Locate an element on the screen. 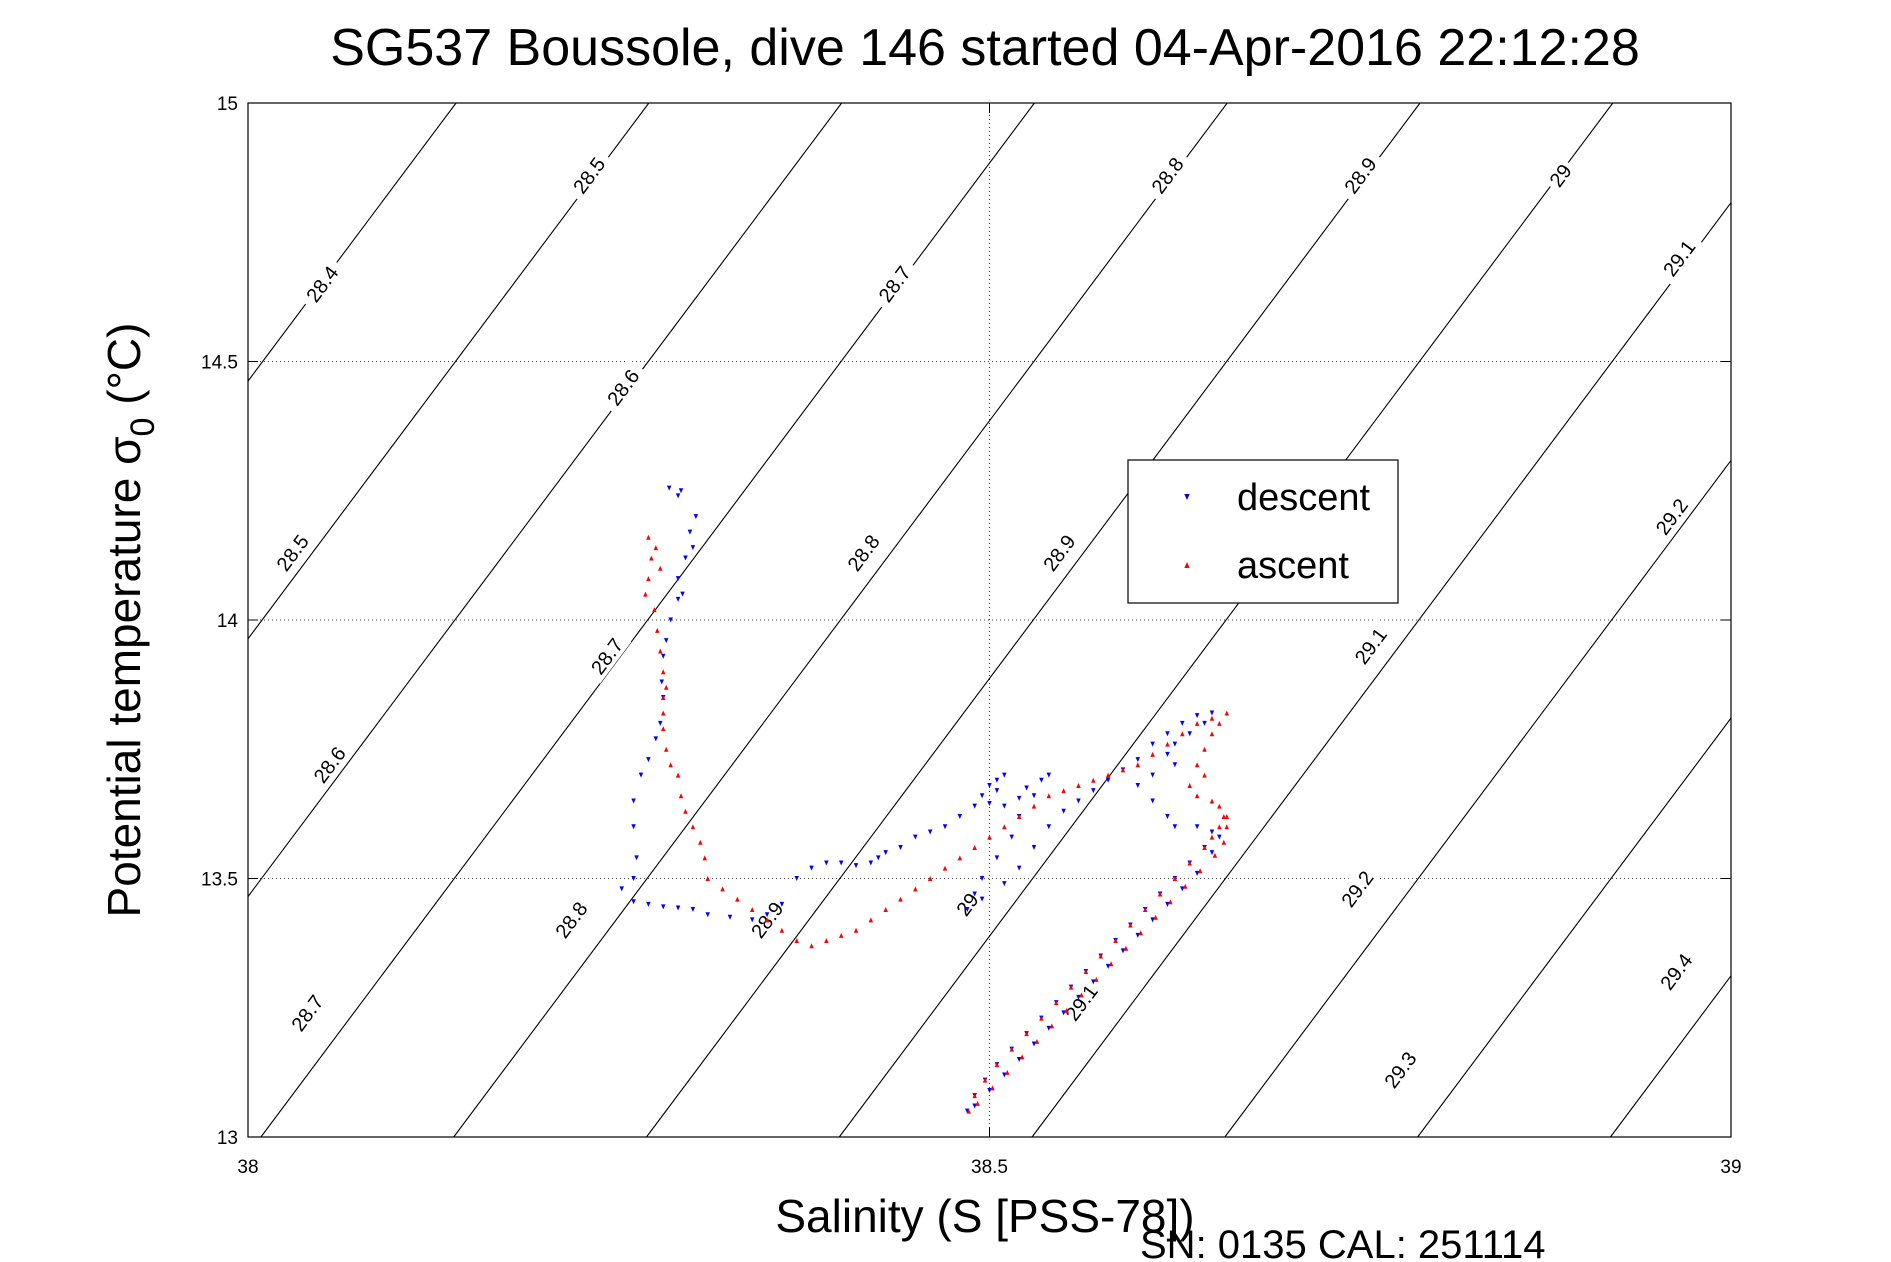  contour-label: 29 is located at coordinates (1560, 174).